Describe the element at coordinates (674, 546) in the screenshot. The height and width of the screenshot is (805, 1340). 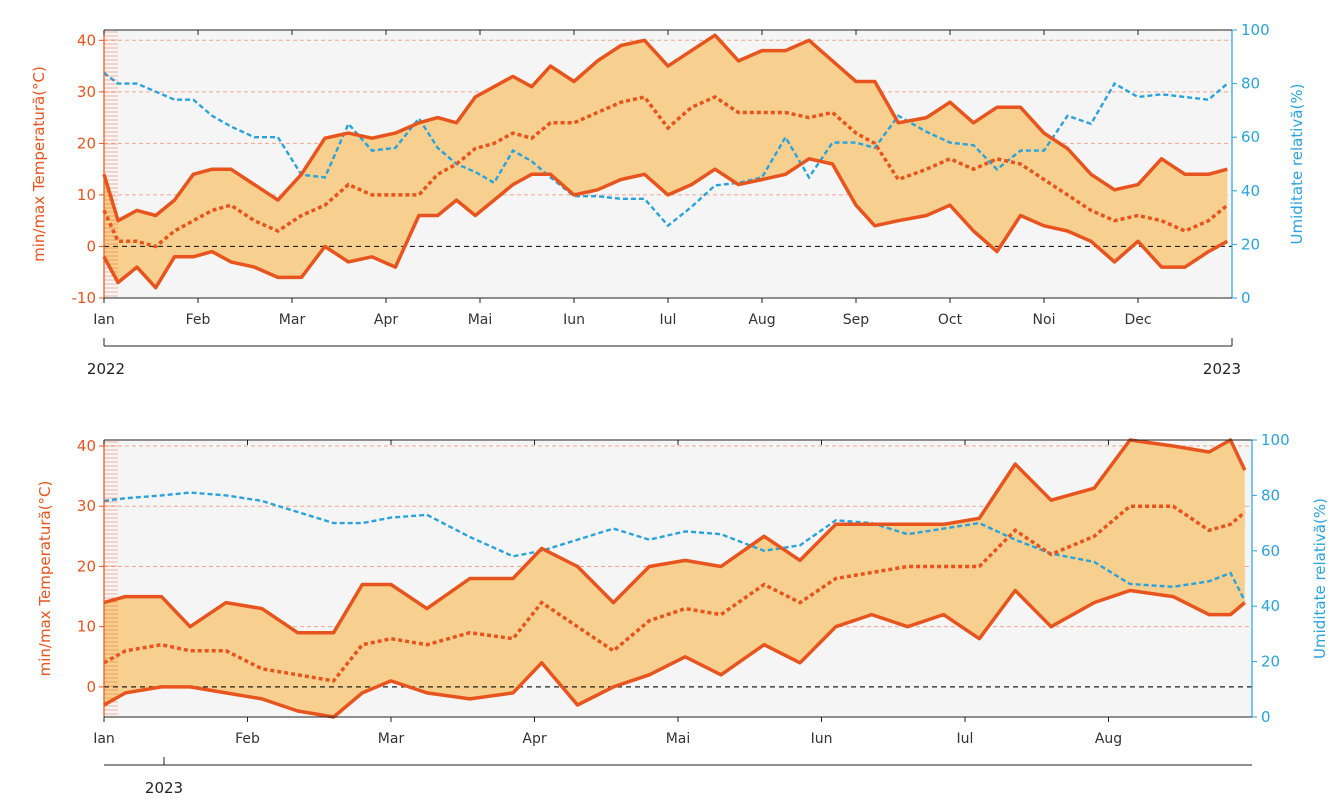
I see `humidity-series-line` at that location.